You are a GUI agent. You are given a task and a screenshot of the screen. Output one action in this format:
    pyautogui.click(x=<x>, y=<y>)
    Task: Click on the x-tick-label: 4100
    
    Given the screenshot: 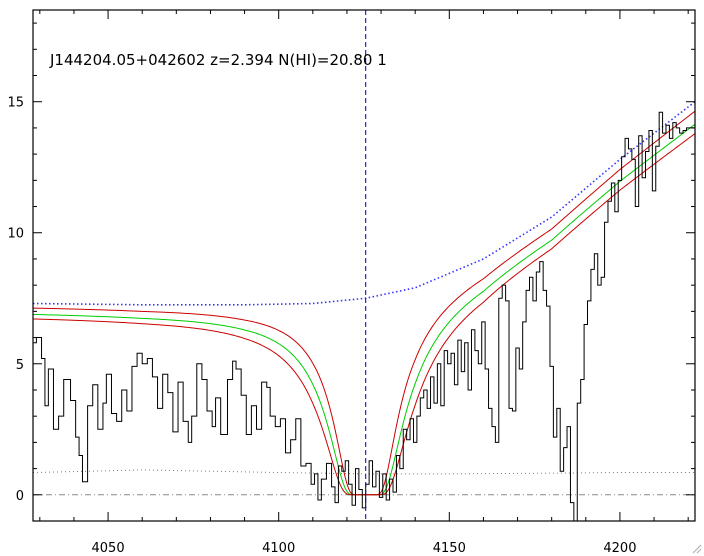 What is the action you would take?
    pyautogui.click(x=278, y=548)
    